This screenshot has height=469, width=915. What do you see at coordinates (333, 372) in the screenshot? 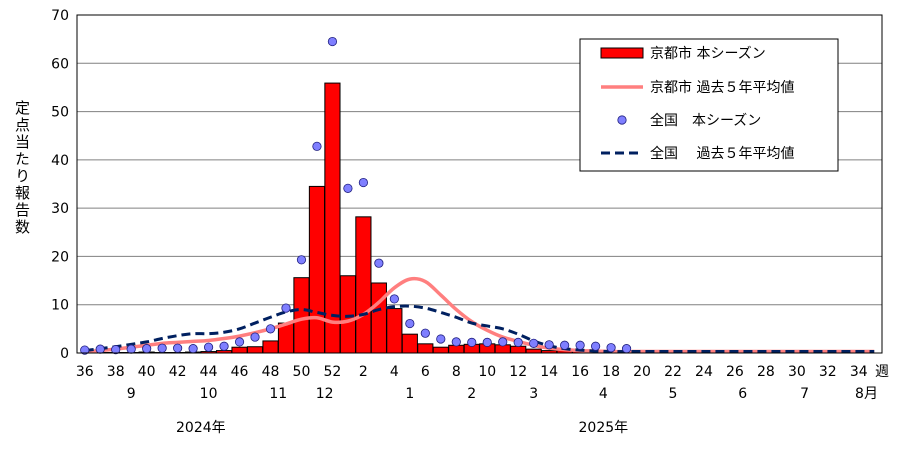
I see `x-tick-label: 52` at bounding box center [333, 372].